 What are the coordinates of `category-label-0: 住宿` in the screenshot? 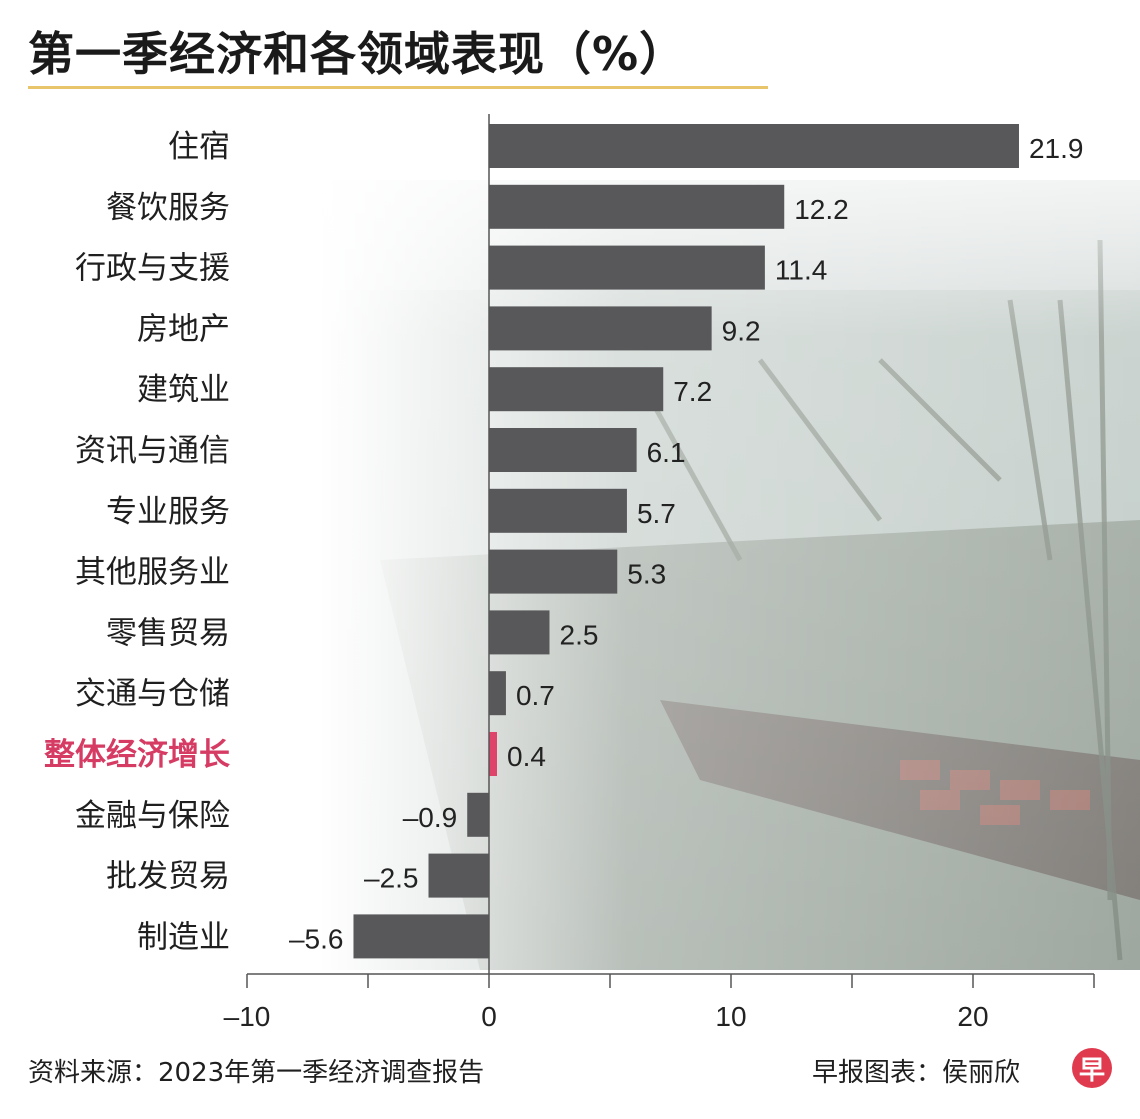 It's located at (199, 147).